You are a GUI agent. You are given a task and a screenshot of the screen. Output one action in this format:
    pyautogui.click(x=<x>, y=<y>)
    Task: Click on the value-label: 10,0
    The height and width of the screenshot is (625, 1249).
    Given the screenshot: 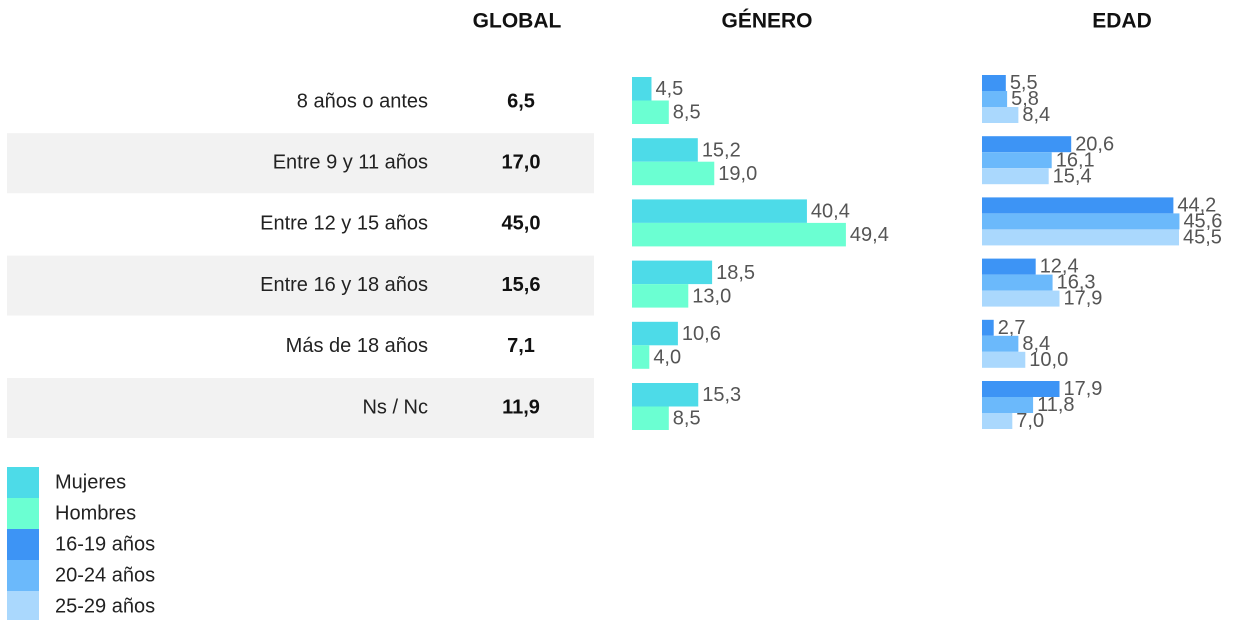 What is the action you would take?
    pyautogui.click(x=1048, y=360)
    